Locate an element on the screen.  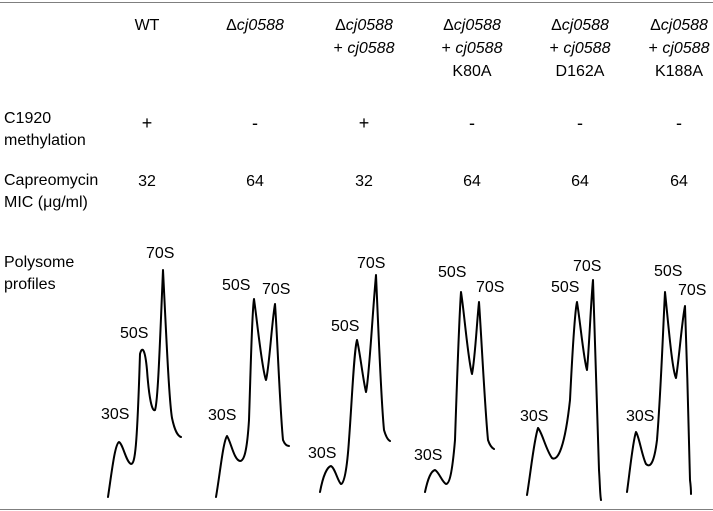
row-label-line: Capreomycin is located at coordinates (51, 180).